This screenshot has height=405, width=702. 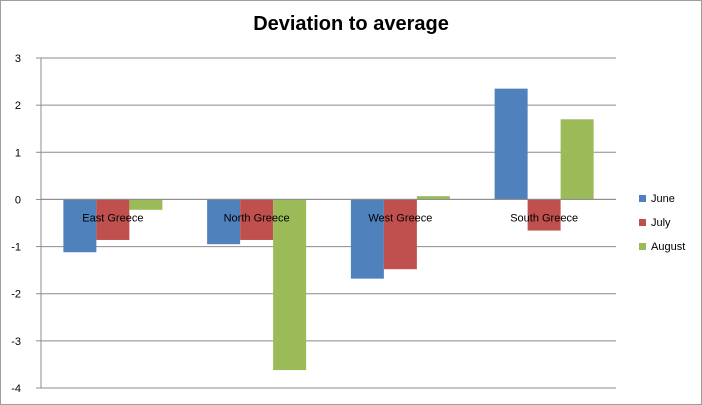 I want to click on y-tick-label: 0, so click(x=18, y=200).